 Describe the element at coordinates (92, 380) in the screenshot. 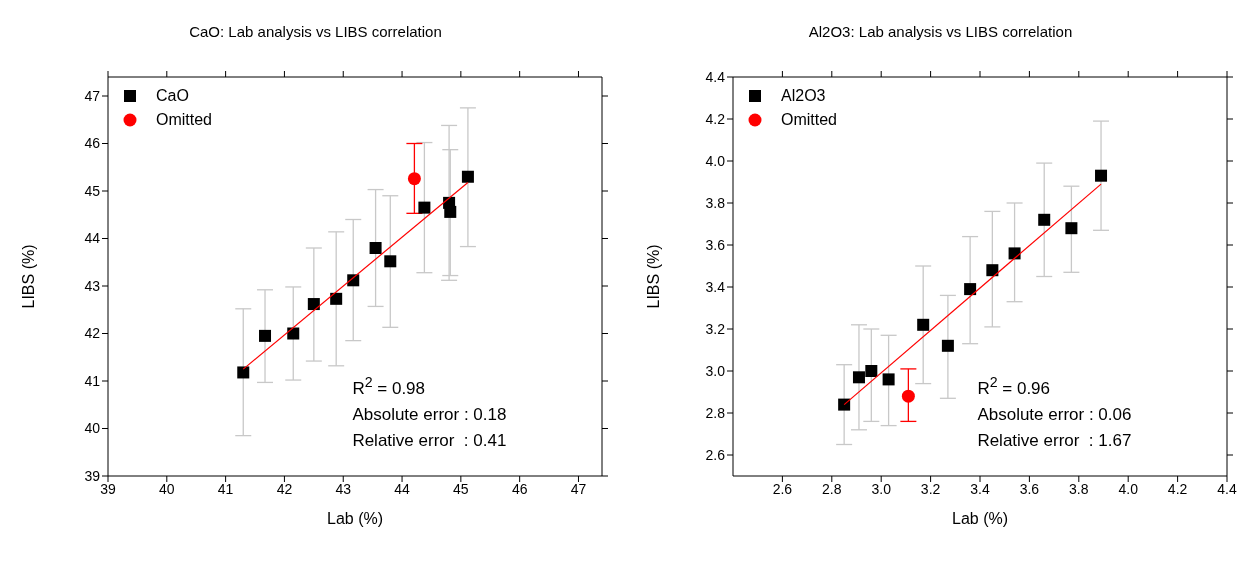

I see `y-tick-label: 41` at that location.